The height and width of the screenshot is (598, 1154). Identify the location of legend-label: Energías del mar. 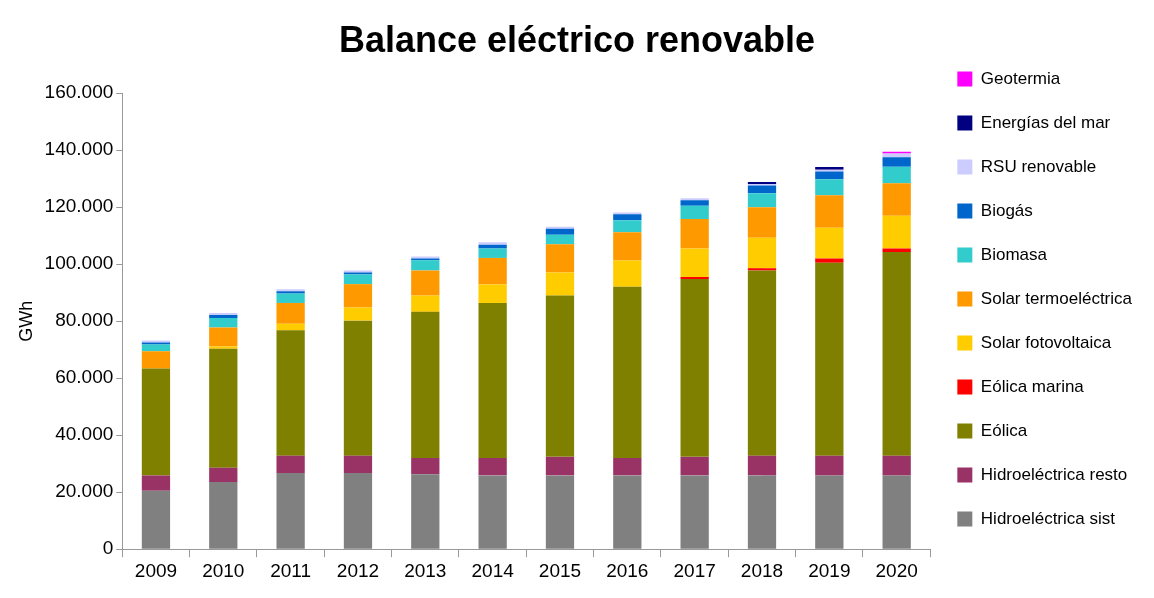
(1045, 122).